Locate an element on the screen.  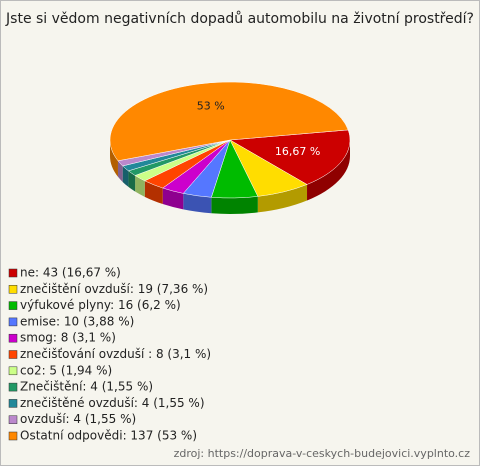
legend-label: emise: 10 (3,88 %) is located at coordinates (77, 321).